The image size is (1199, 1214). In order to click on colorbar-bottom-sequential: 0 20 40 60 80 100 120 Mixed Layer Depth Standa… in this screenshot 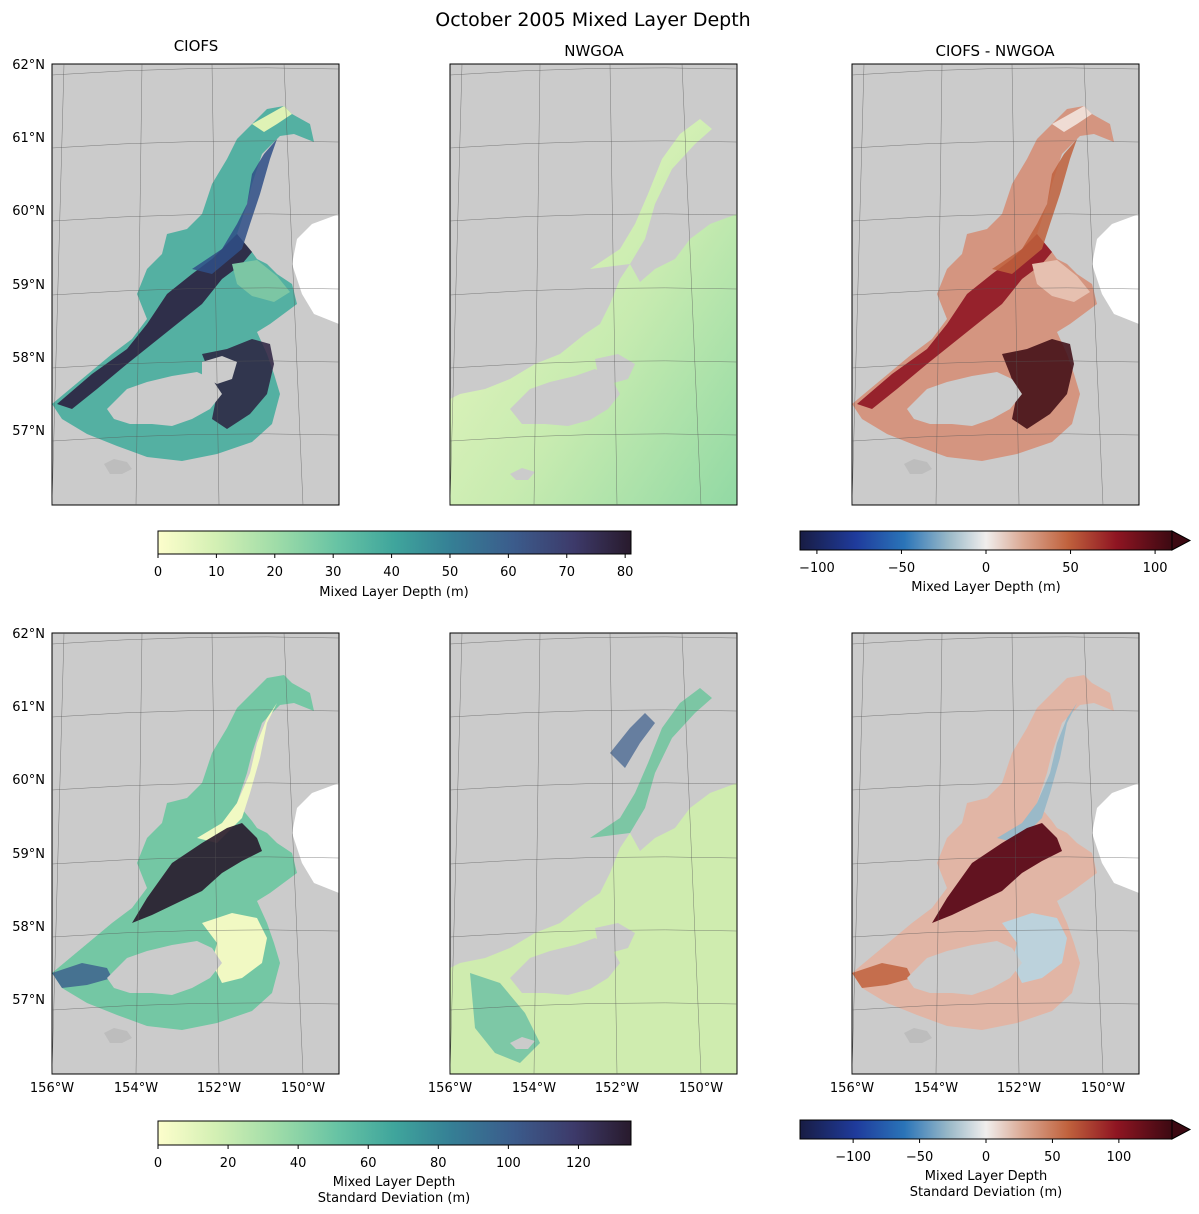, I will do `click(393, 1163)`.